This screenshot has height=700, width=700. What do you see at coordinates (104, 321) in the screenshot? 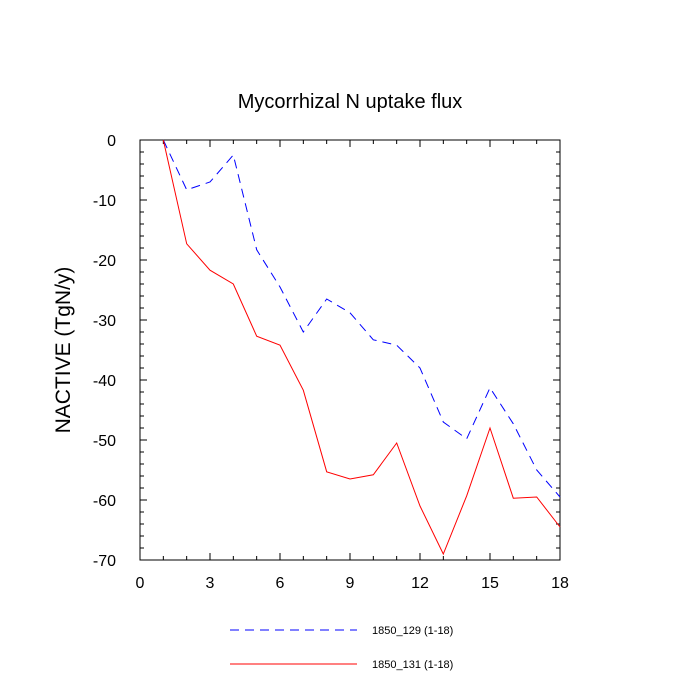
I see `y-tick-label: -30` at bounding box center [104, 321].